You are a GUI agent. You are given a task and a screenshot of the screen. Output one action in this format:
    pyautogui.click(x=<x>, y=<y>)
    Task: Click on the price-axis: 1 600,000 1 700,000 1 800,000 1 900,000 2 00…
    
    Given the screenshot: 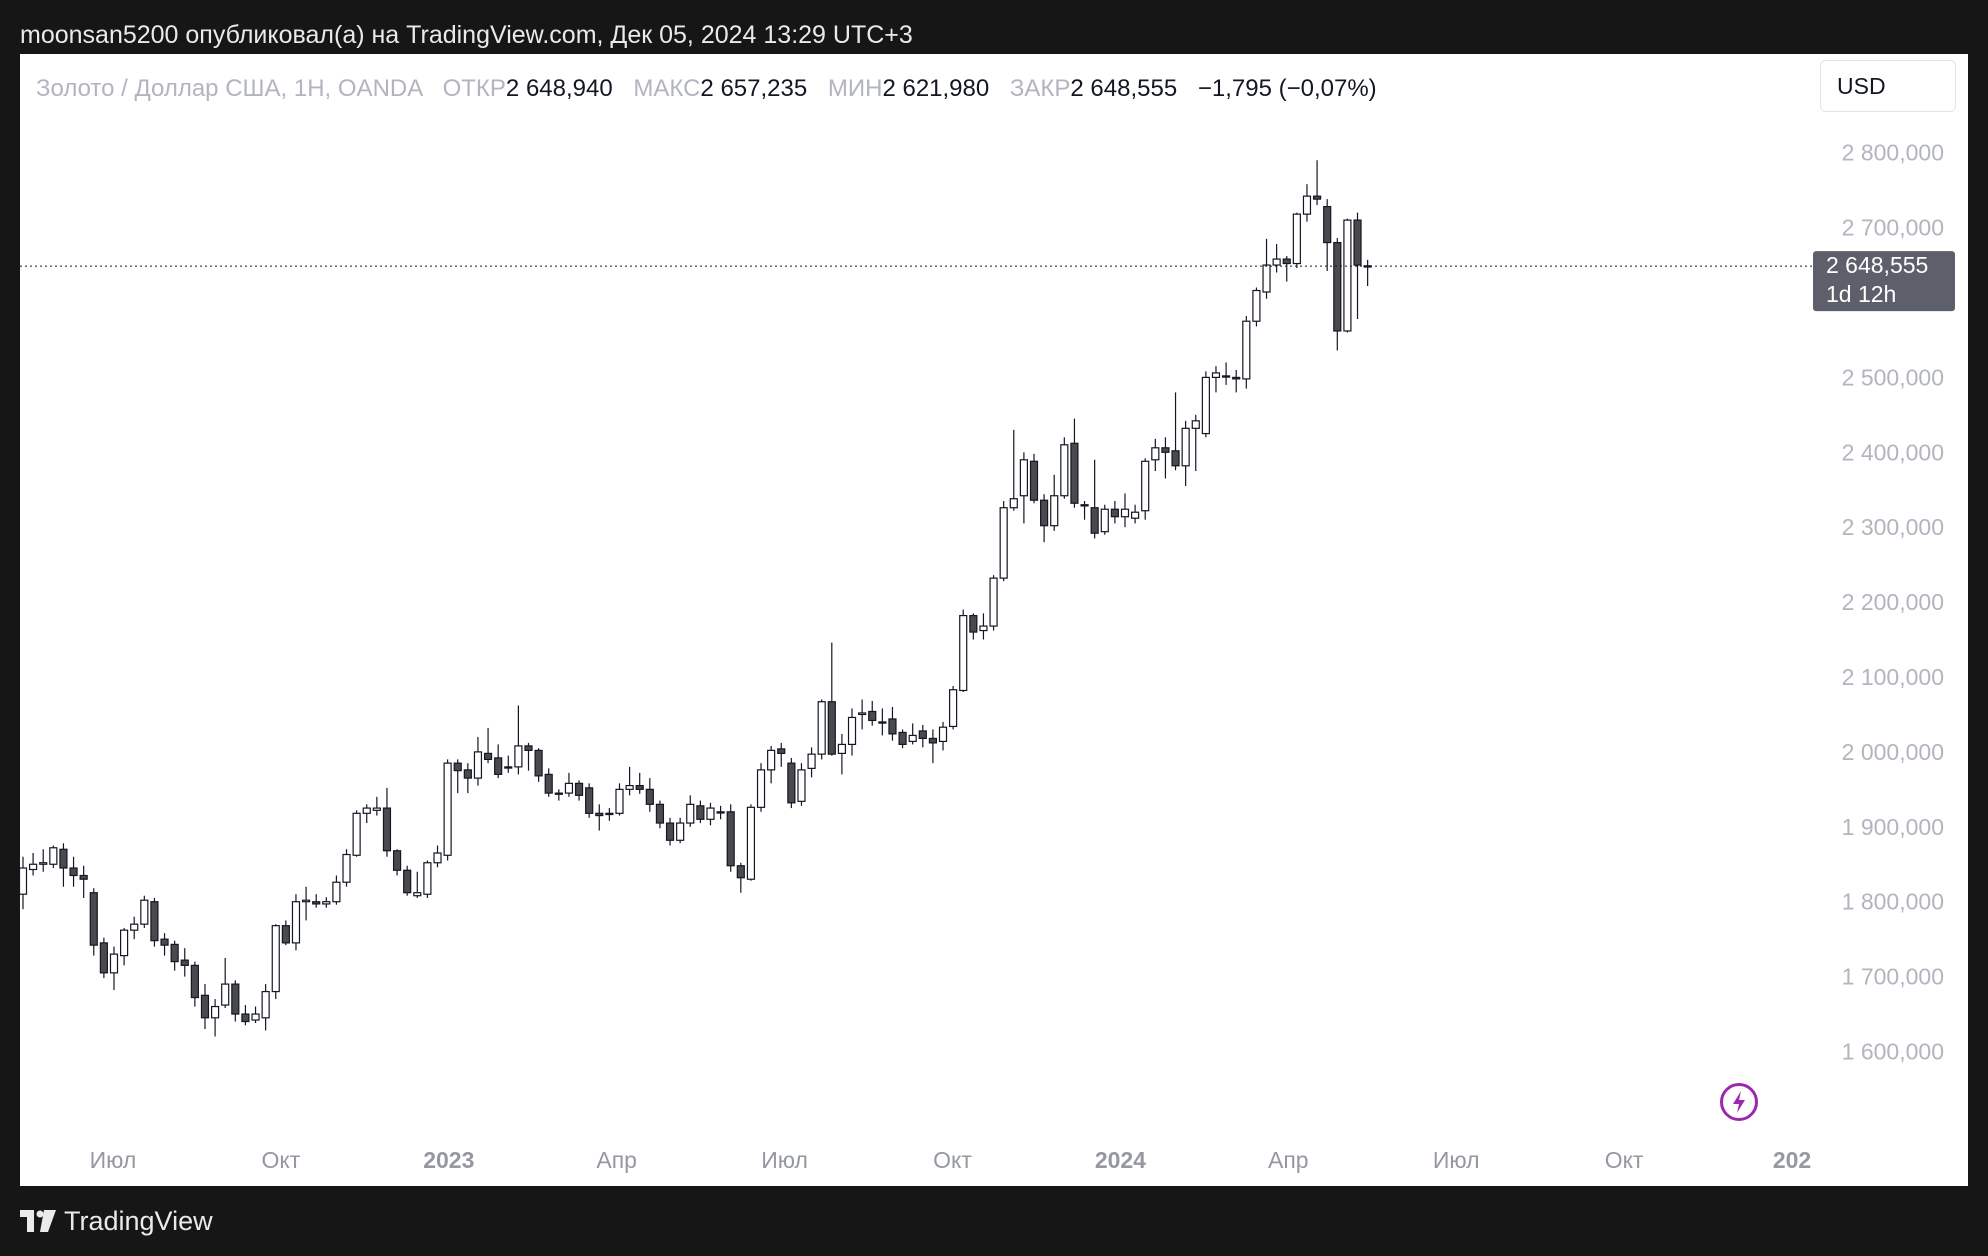 What is the action you would take?
    pyautogui.click(x=1893, y=602)
    